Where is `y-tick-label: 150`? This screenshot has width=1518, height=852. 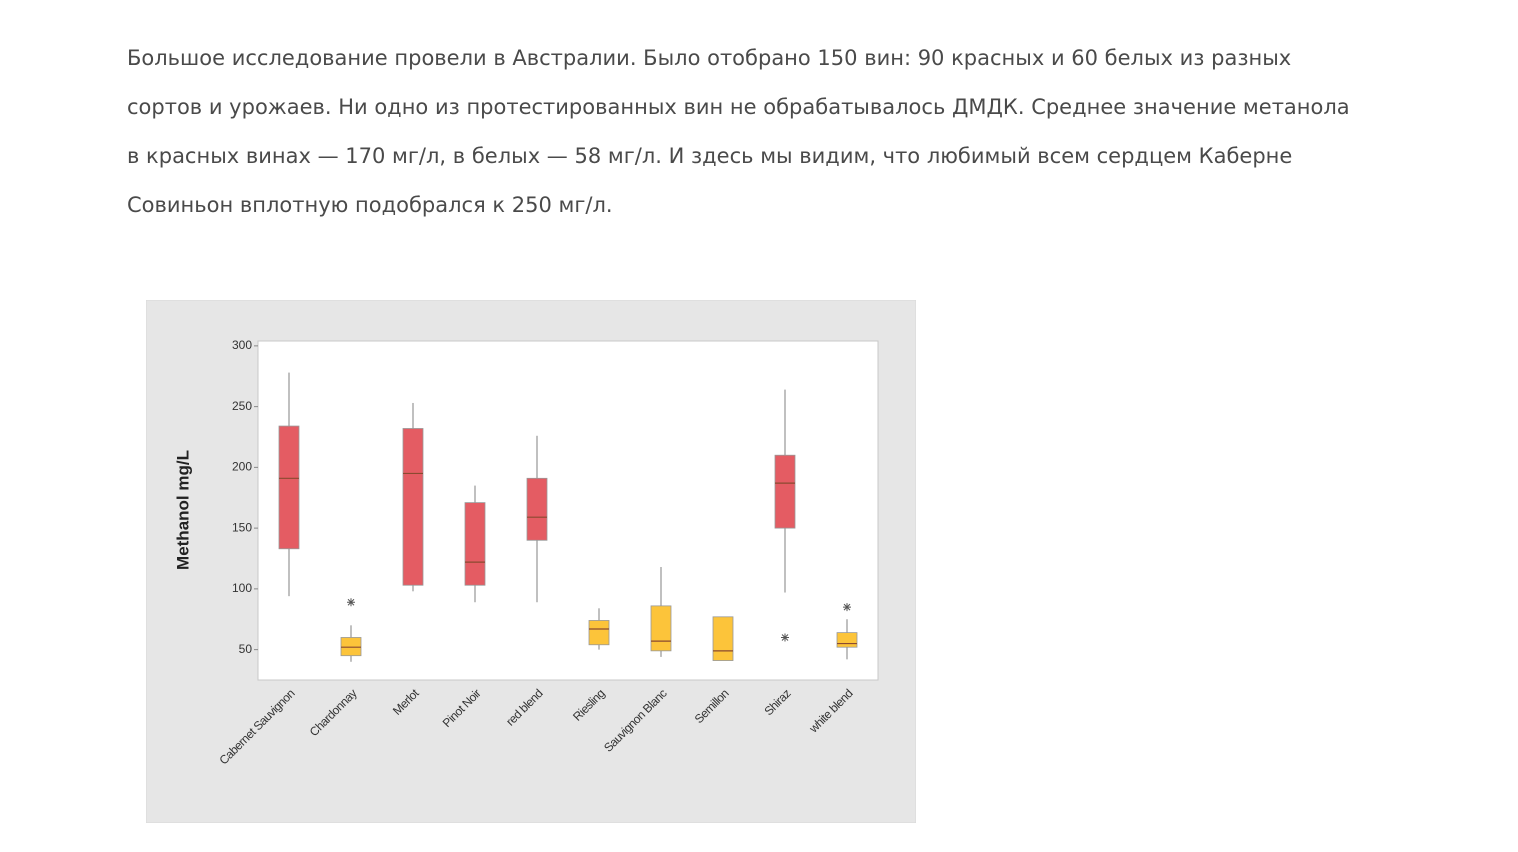 y-tick-label: 150 is located at coordinates (242, 527).